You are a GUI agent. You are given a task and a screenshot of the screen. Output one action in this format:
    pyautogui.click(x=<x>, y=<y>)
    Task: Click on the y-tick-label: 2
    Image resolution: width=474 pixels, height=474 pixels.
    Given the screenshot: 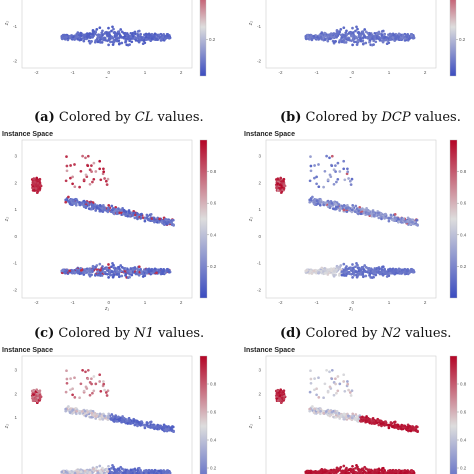 What is the action you would take?
    pyautogui.click(x=259, y=182)
    